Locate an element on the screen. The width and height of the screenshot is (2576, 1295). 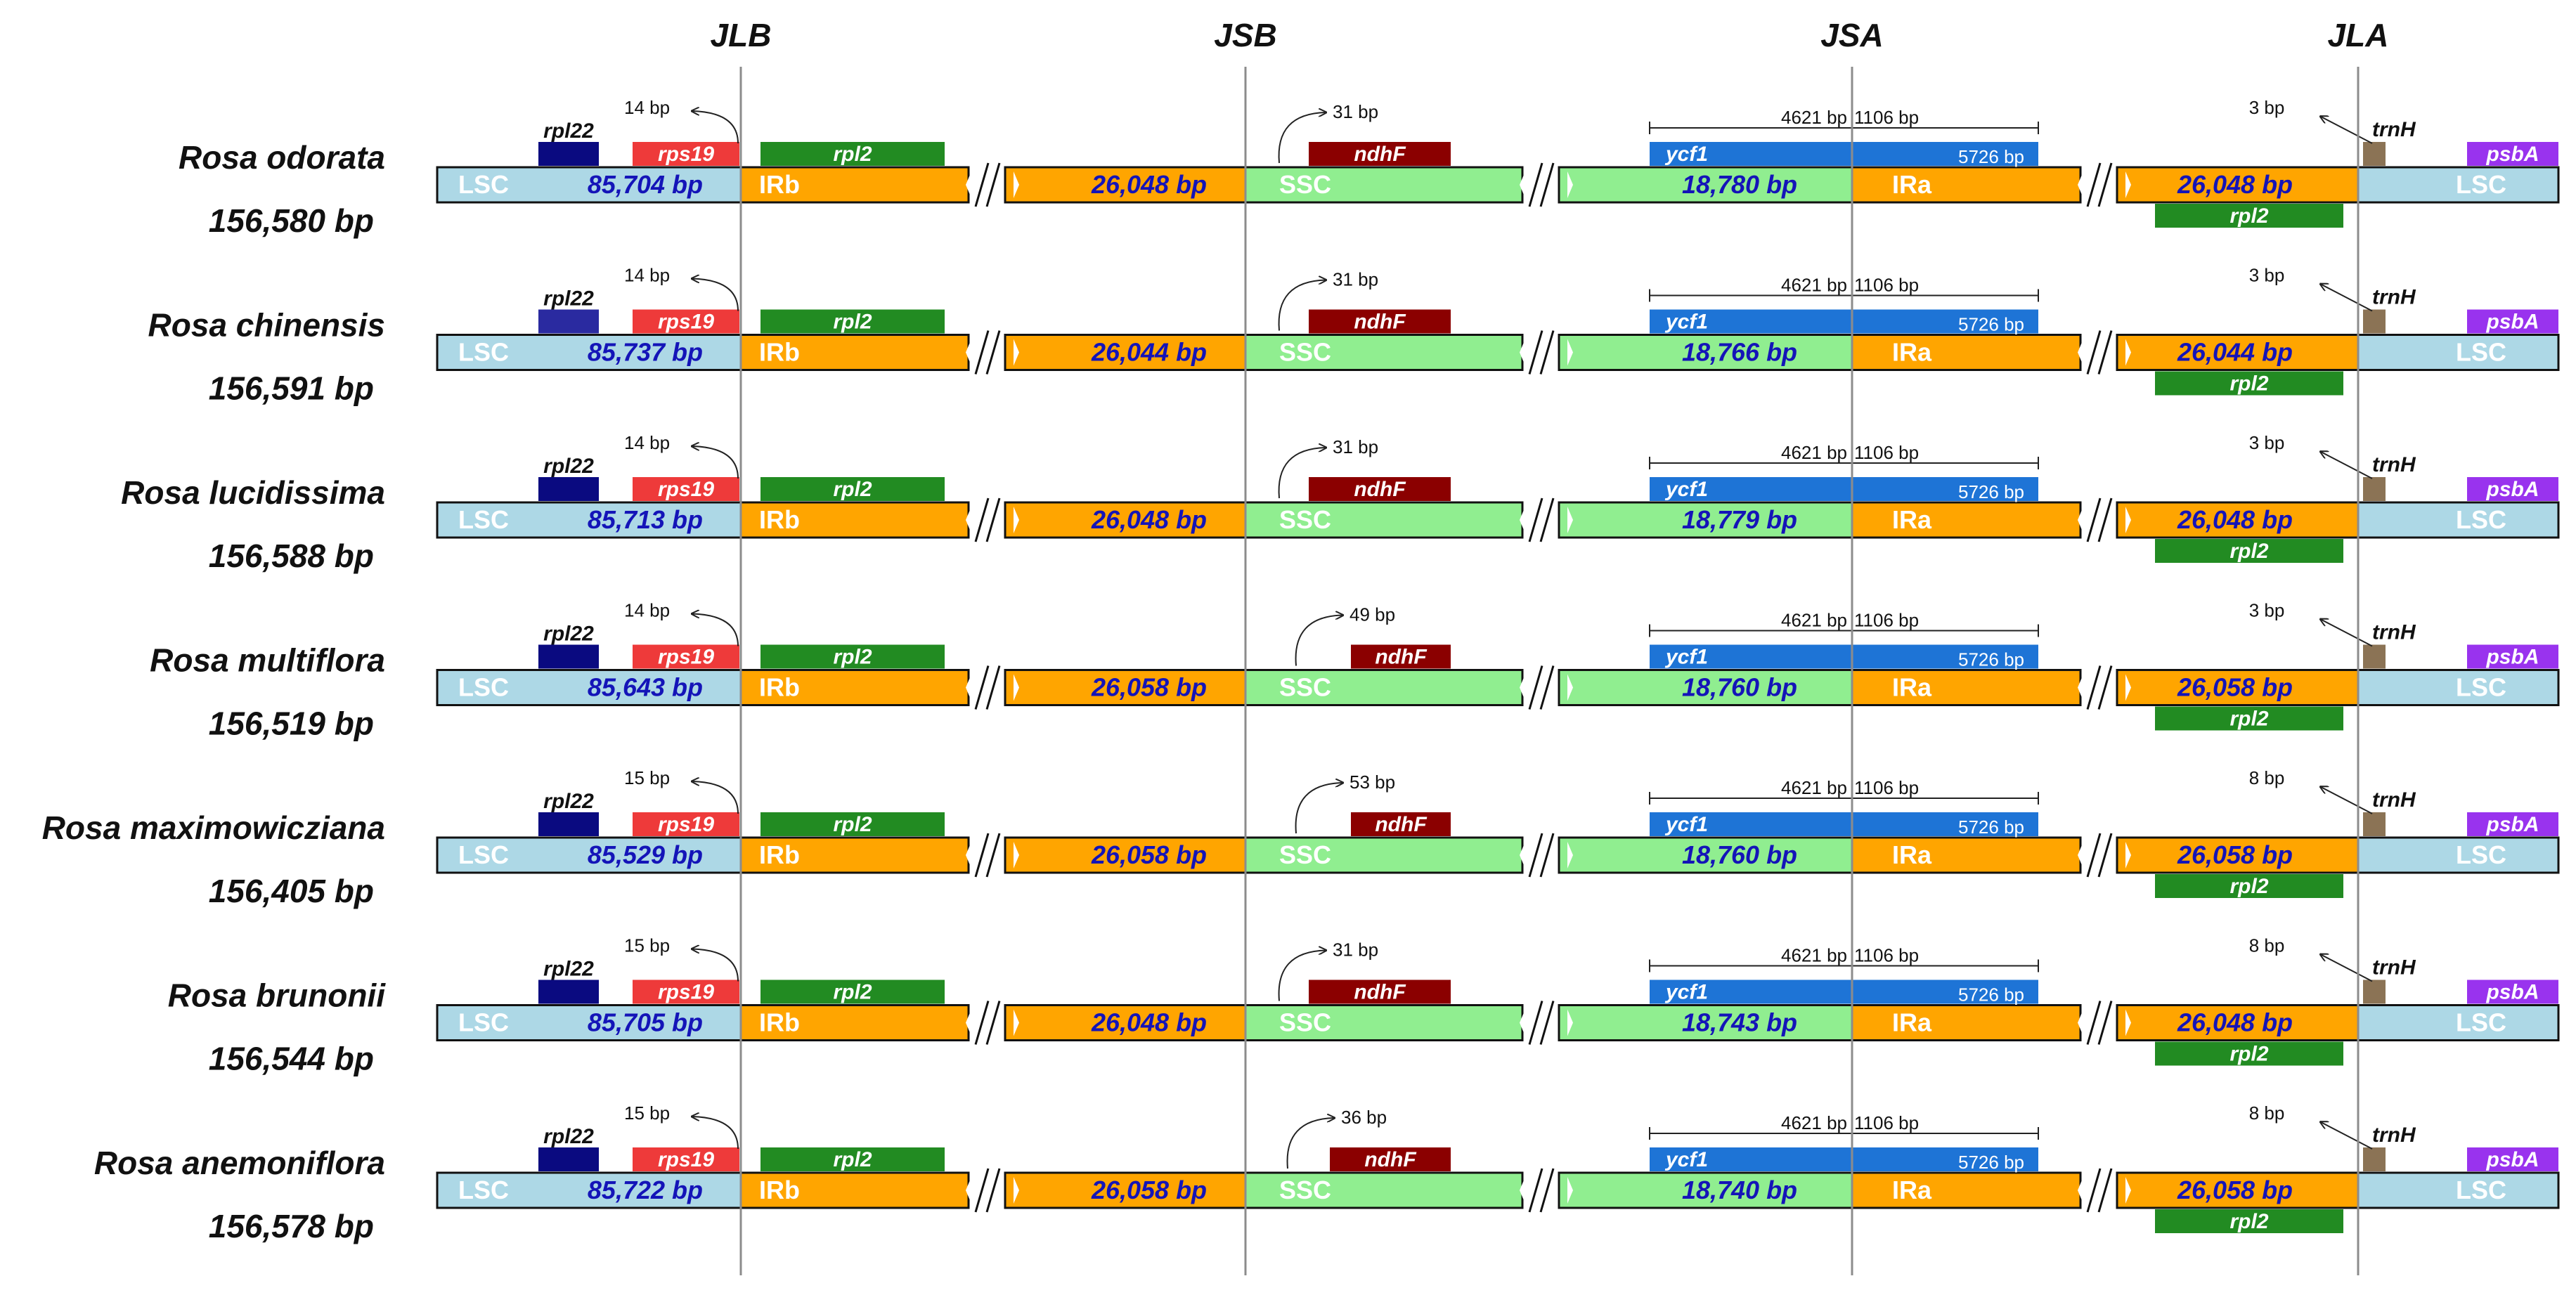
genome-size: 156,519 bp is located at coordinates (292, 724).